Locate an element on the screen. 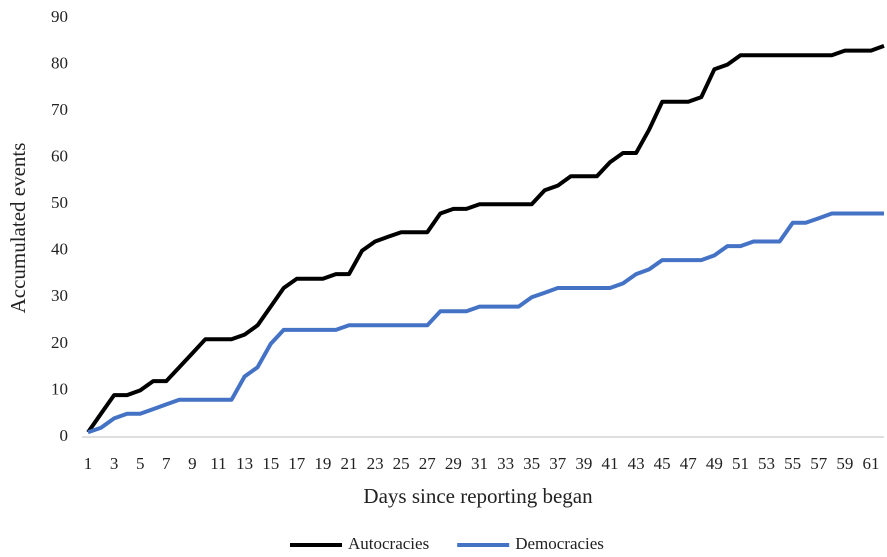 This screenshot has height=557, width=887. x-tick-label: 21 is located at coordinates (348, 463).